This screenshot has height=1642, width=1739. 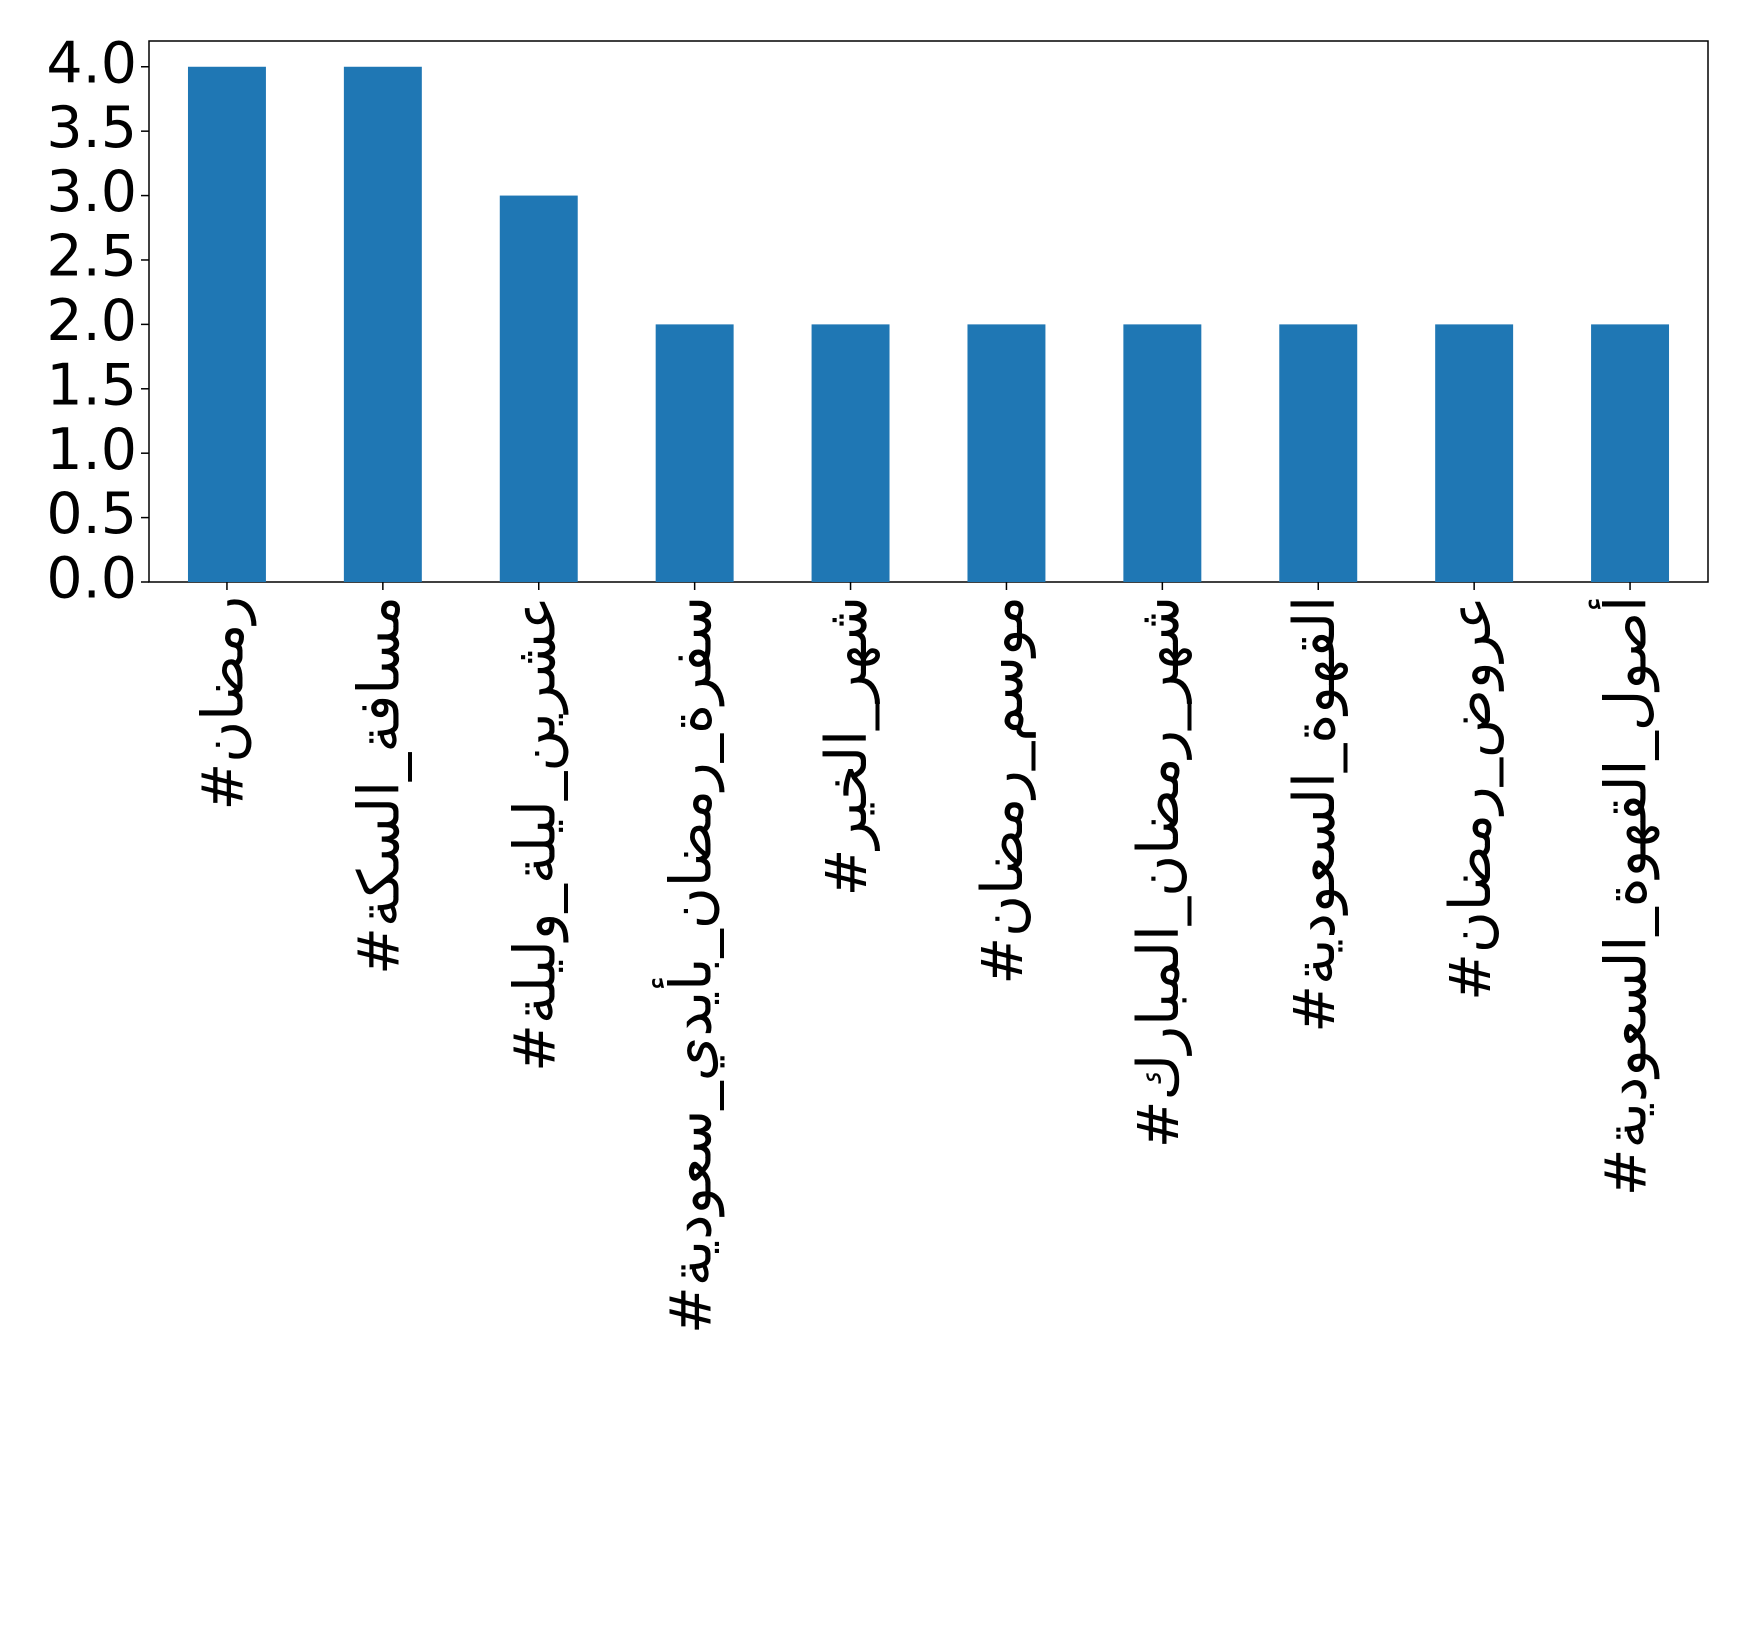 What do you see at coordinates (1159, 872) in the screenshot?
I see `x-tick-label: #شهر_رمضان_المبارك` at bounding box center [1159, 872].